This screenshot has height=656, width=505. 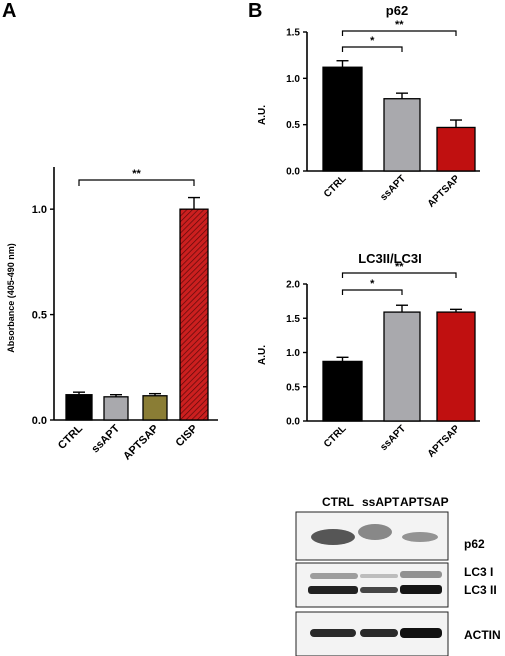 What do you see at coordinates (478, 572) in the screenshot?
I see `blot-label-lc3i: LC3 I` at bounding box center [478, 572].